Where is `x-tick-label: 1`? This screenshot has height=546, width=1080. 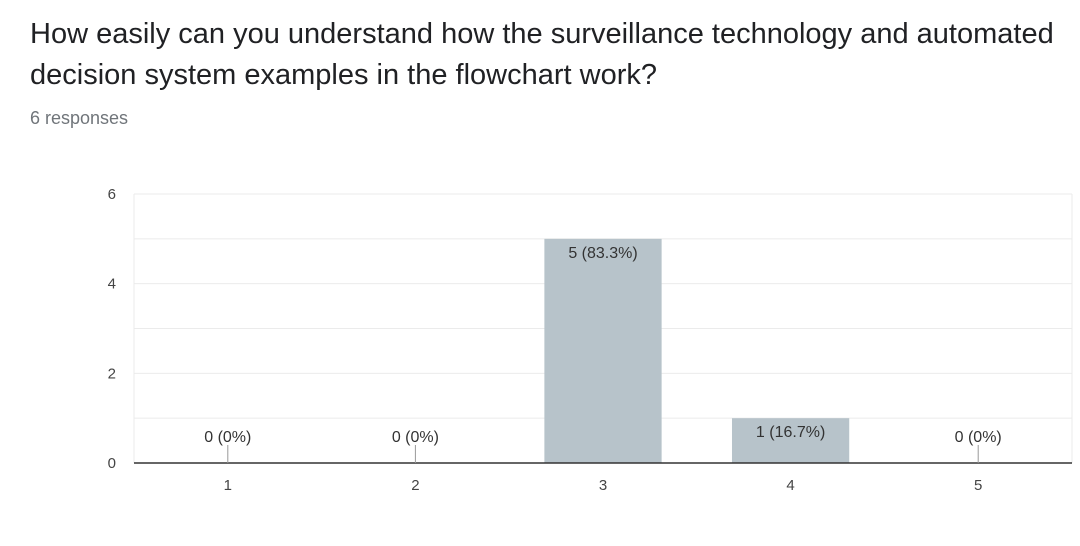
x-tick-label: 1 is located at coordinates (228, 485).